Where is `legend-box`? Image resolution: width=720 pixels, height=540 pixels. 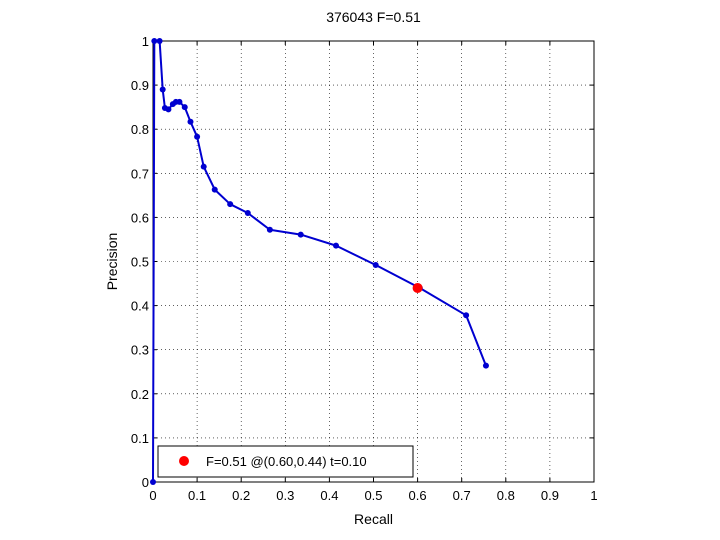 legend-box is located at coordinates (285, 461).